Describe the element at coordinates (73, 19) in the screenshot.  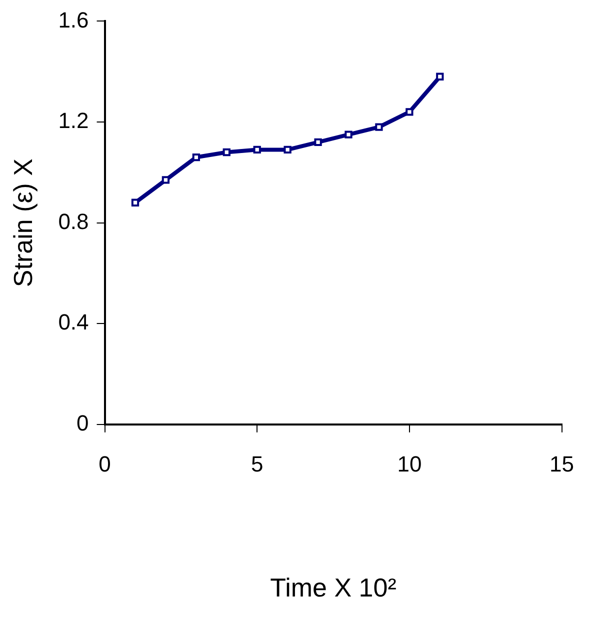
I see `y-tick-label: 1.6` at that location.